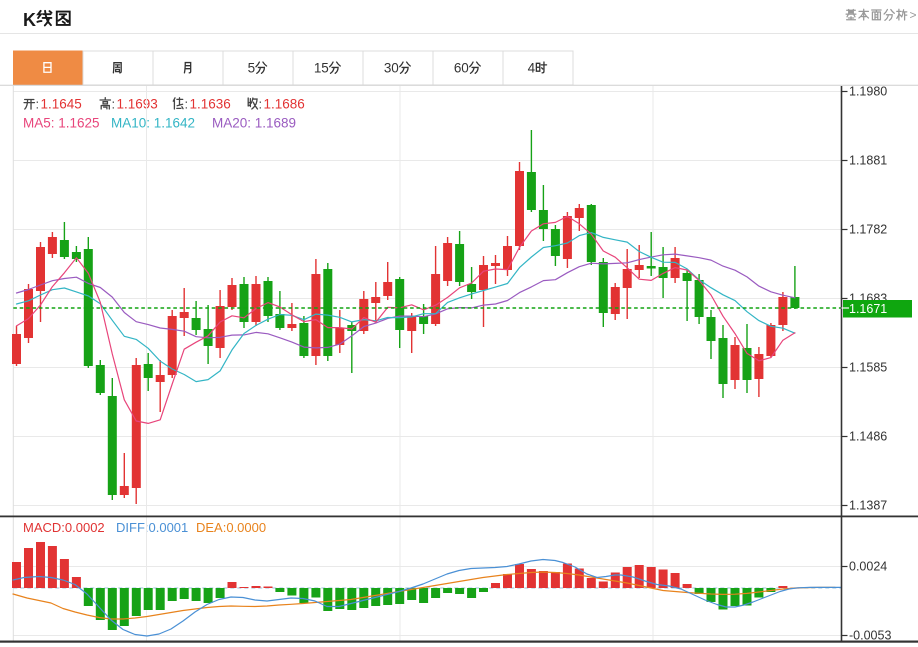 This screenshot has width=918, height=647. What do you see at coordinates (868, 92) in the screenshot?
I see `svg-text: 1.1980` at bounding box center [868, 92].